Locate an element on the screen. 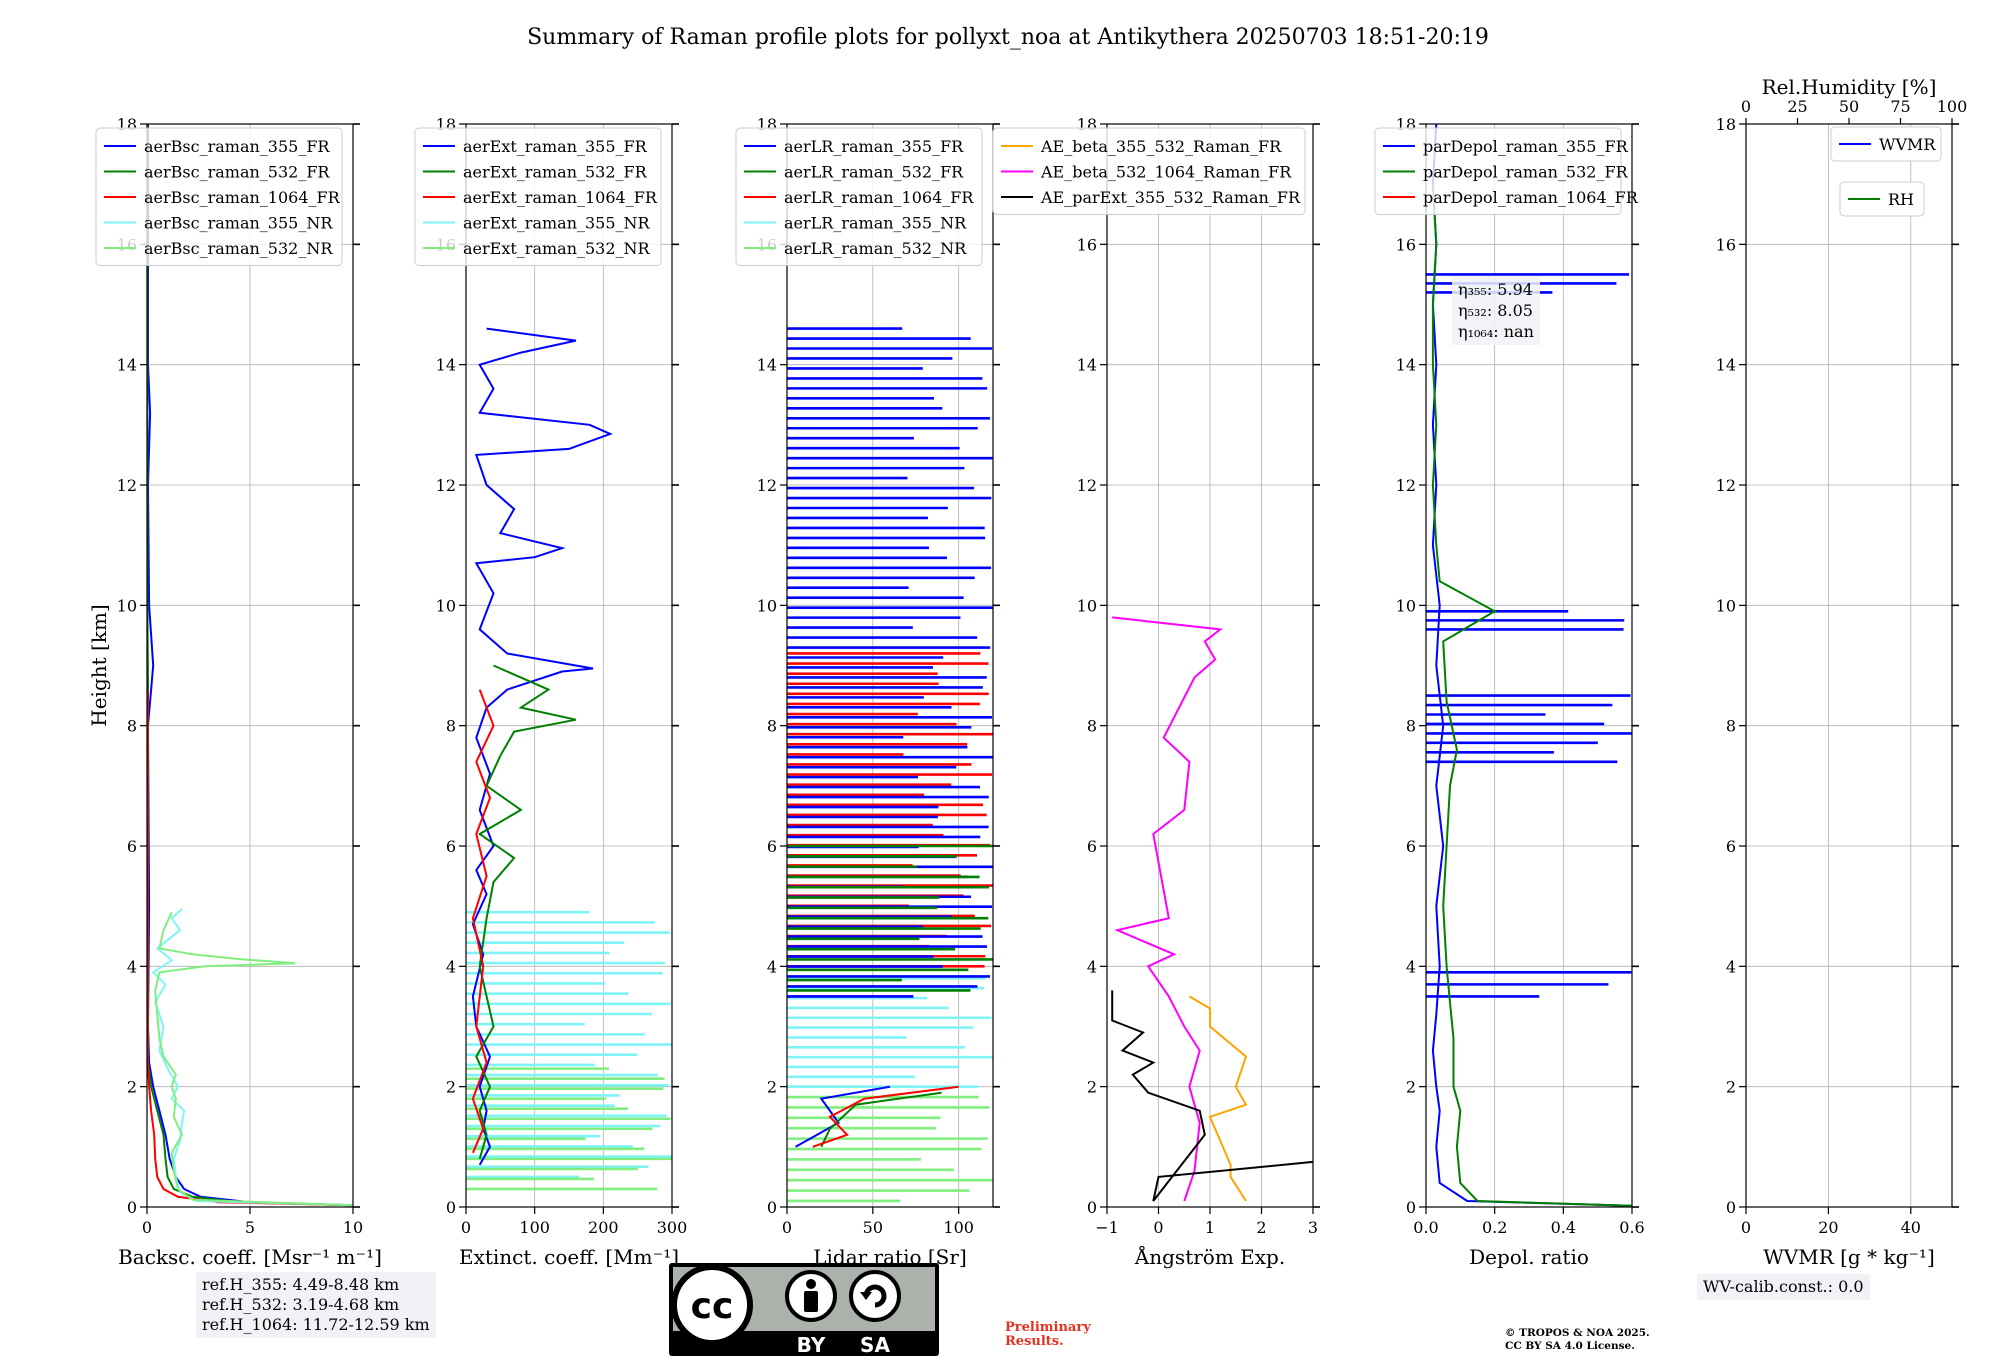 The height and width of the screenshot is (1360, 2000). x-tick-label: 300 is located at coordinates (672, 1227).